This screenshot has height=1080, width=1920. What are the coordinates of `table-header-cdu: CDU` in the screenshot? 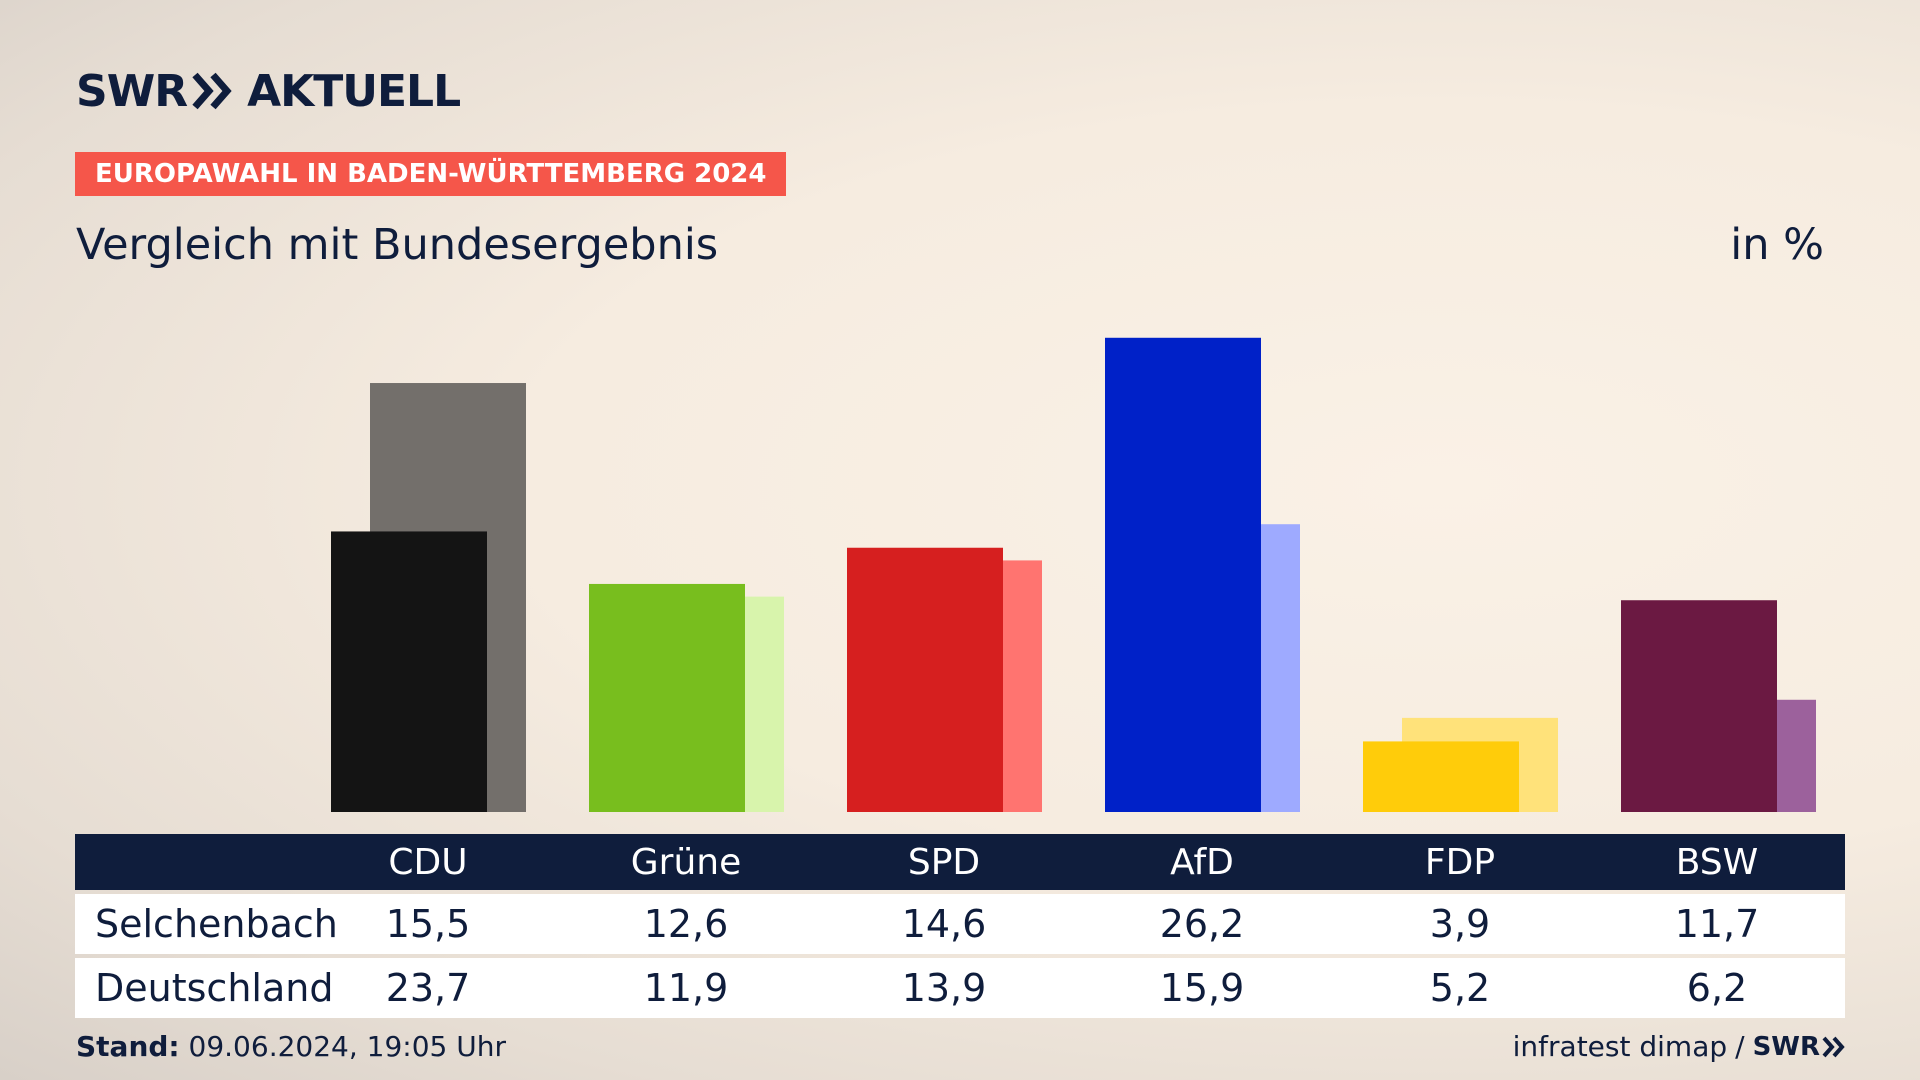 It's located at (428, 862).